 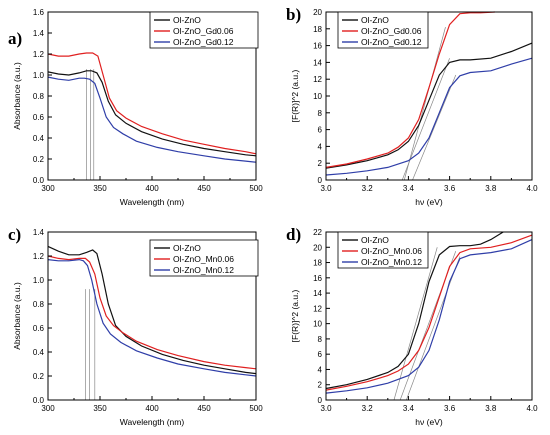 I want to click on y-tick-label: 22, so click(x=317, y=232).